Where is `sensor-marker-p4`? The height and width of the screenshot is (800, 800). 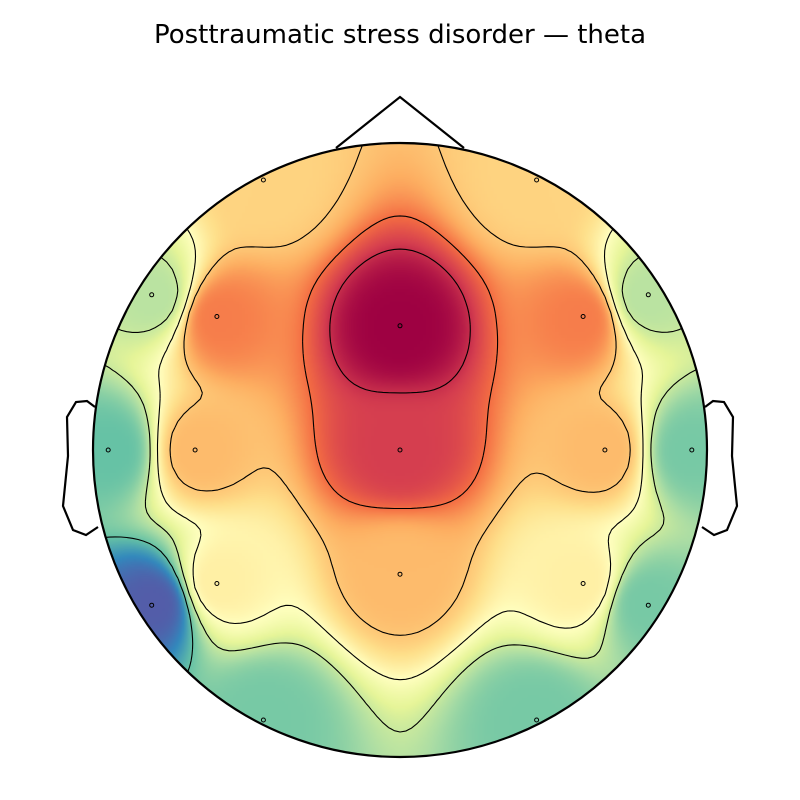
sensor-marker-p4 is located at coordinates (583, 583).